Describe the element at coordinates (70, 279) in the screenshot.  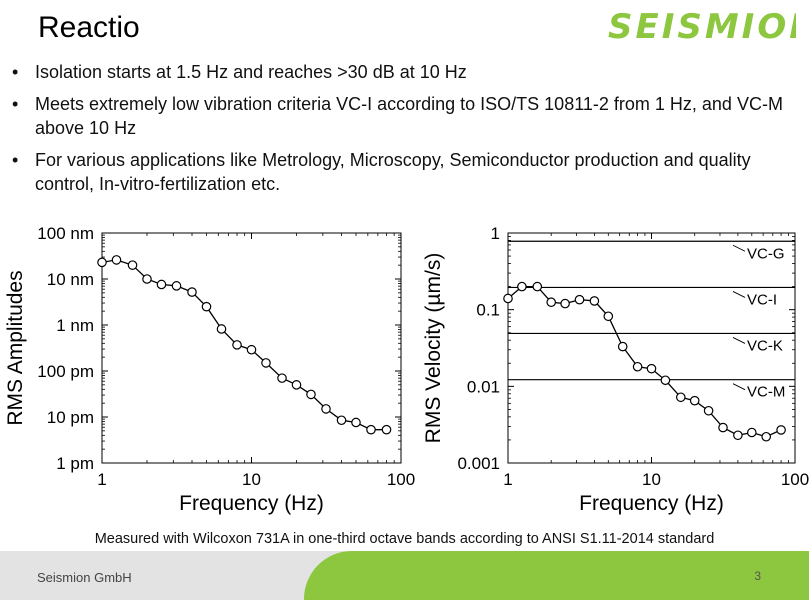
I see `y-tick-label: 10 nm` at that location.